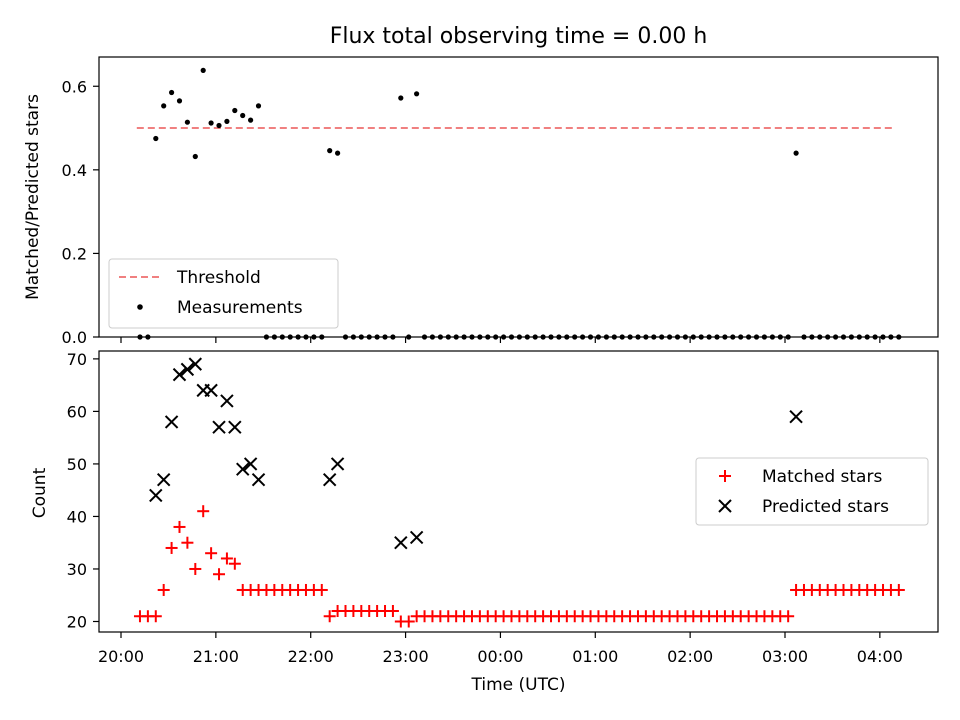 The image size is (960, 720). Describe the element at coordinates (690, 656) in the screenshot. I see `bottom-x-tick-label: 02:00` at that location.